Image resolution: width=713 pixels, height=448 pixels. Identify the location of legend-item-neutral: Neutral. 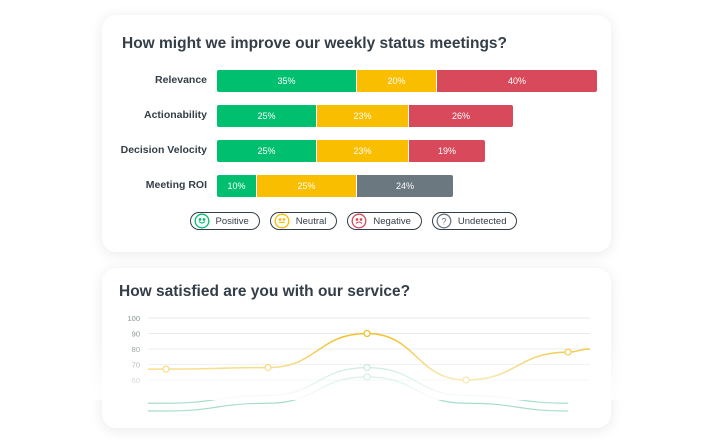
(303, 221).